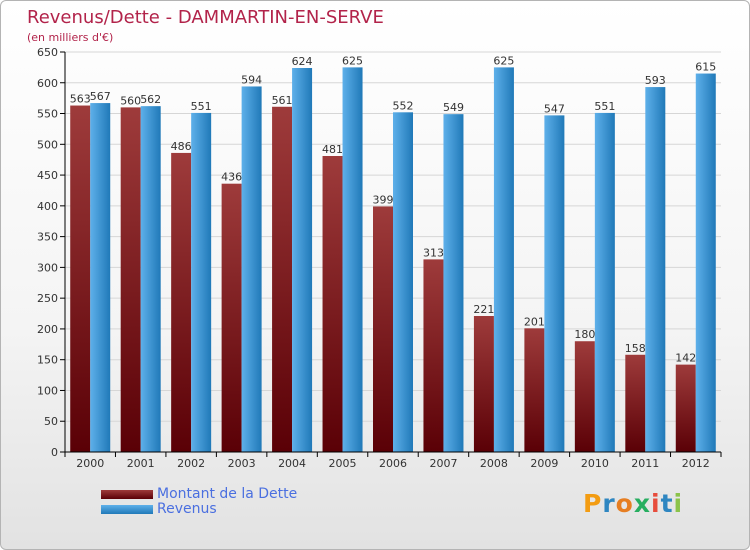 The height and width of the screenshot is (550, 750). Describe the element at coordinates (593, 503) in the screenshot. I see `logo-letter: P` at that location.